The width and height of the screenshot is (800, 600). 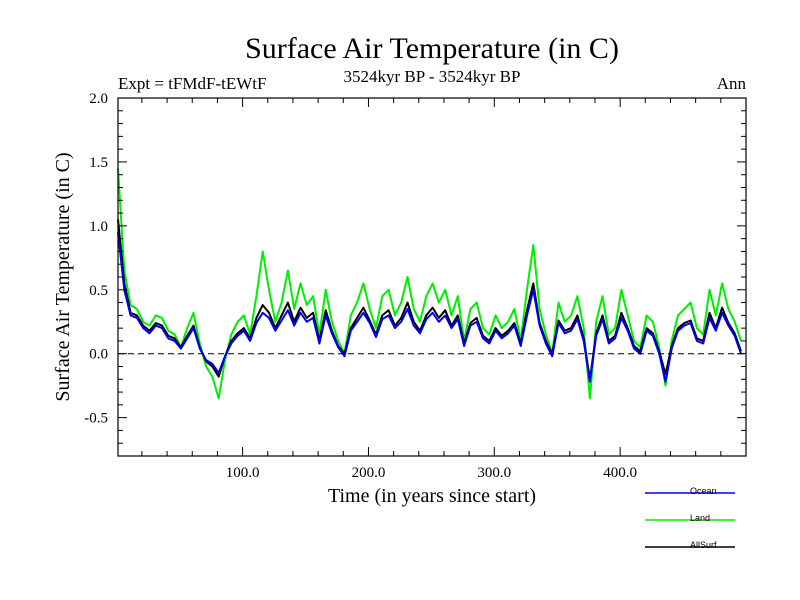 I want to click on x-tick-label: 200.0, so click(x=369, y=473).